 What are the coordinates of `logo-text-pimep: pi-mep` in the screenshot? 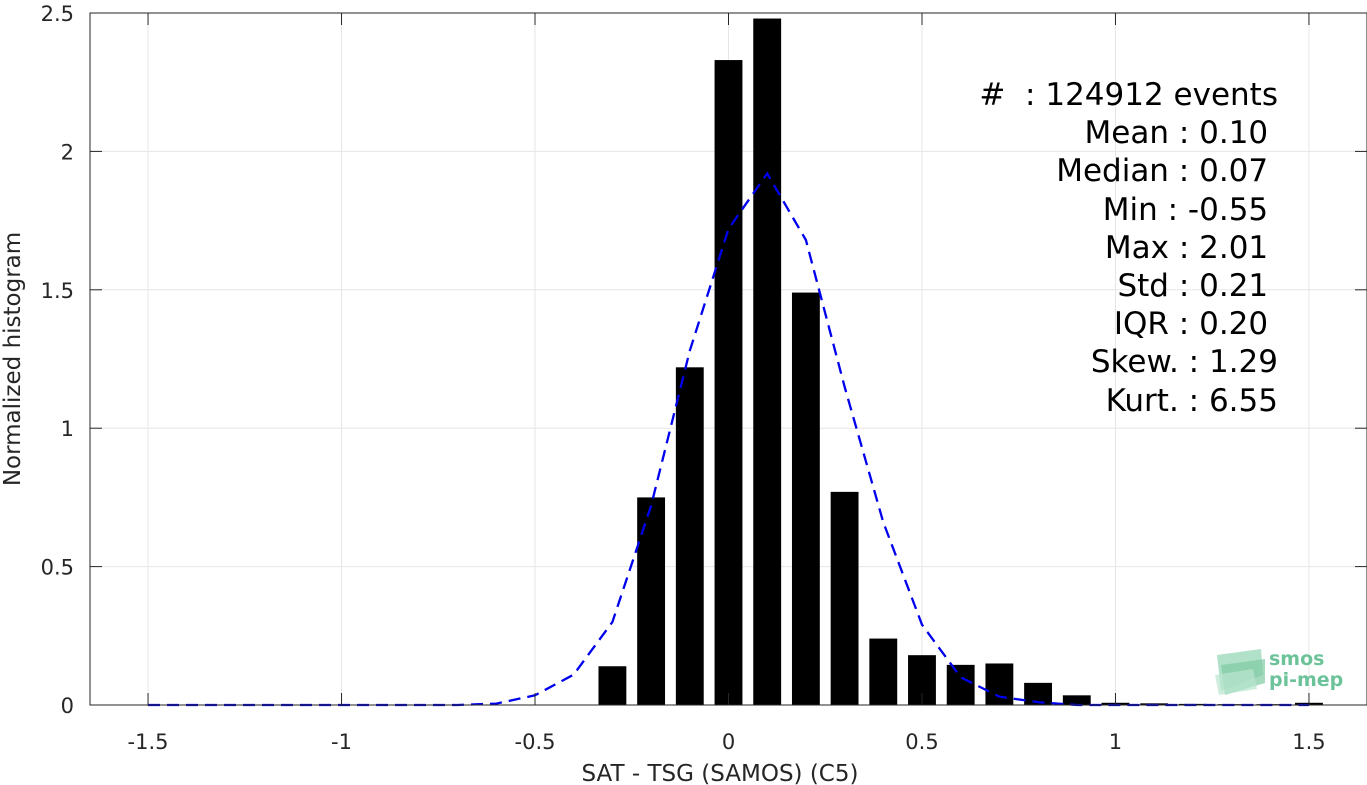 It's located at (1306, 680).